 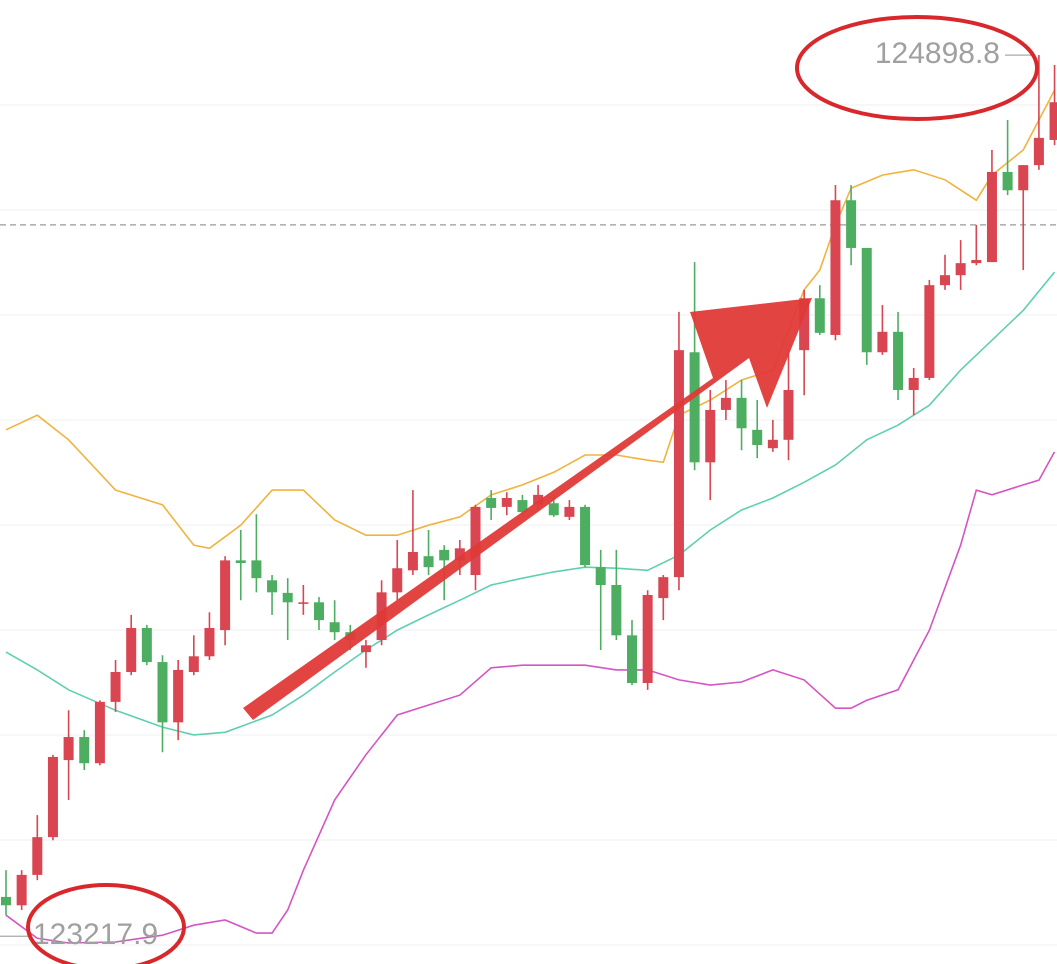 I want to click on max-label: 124898.8, so click(x=937, y=53).